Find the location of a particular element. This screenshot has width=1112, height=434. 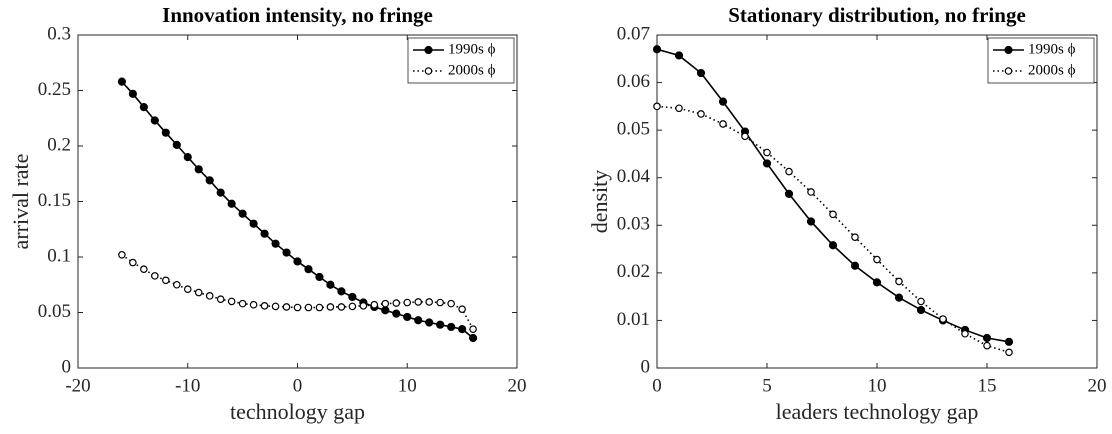

y-axis-label: density is located at coordinates (599, 202).